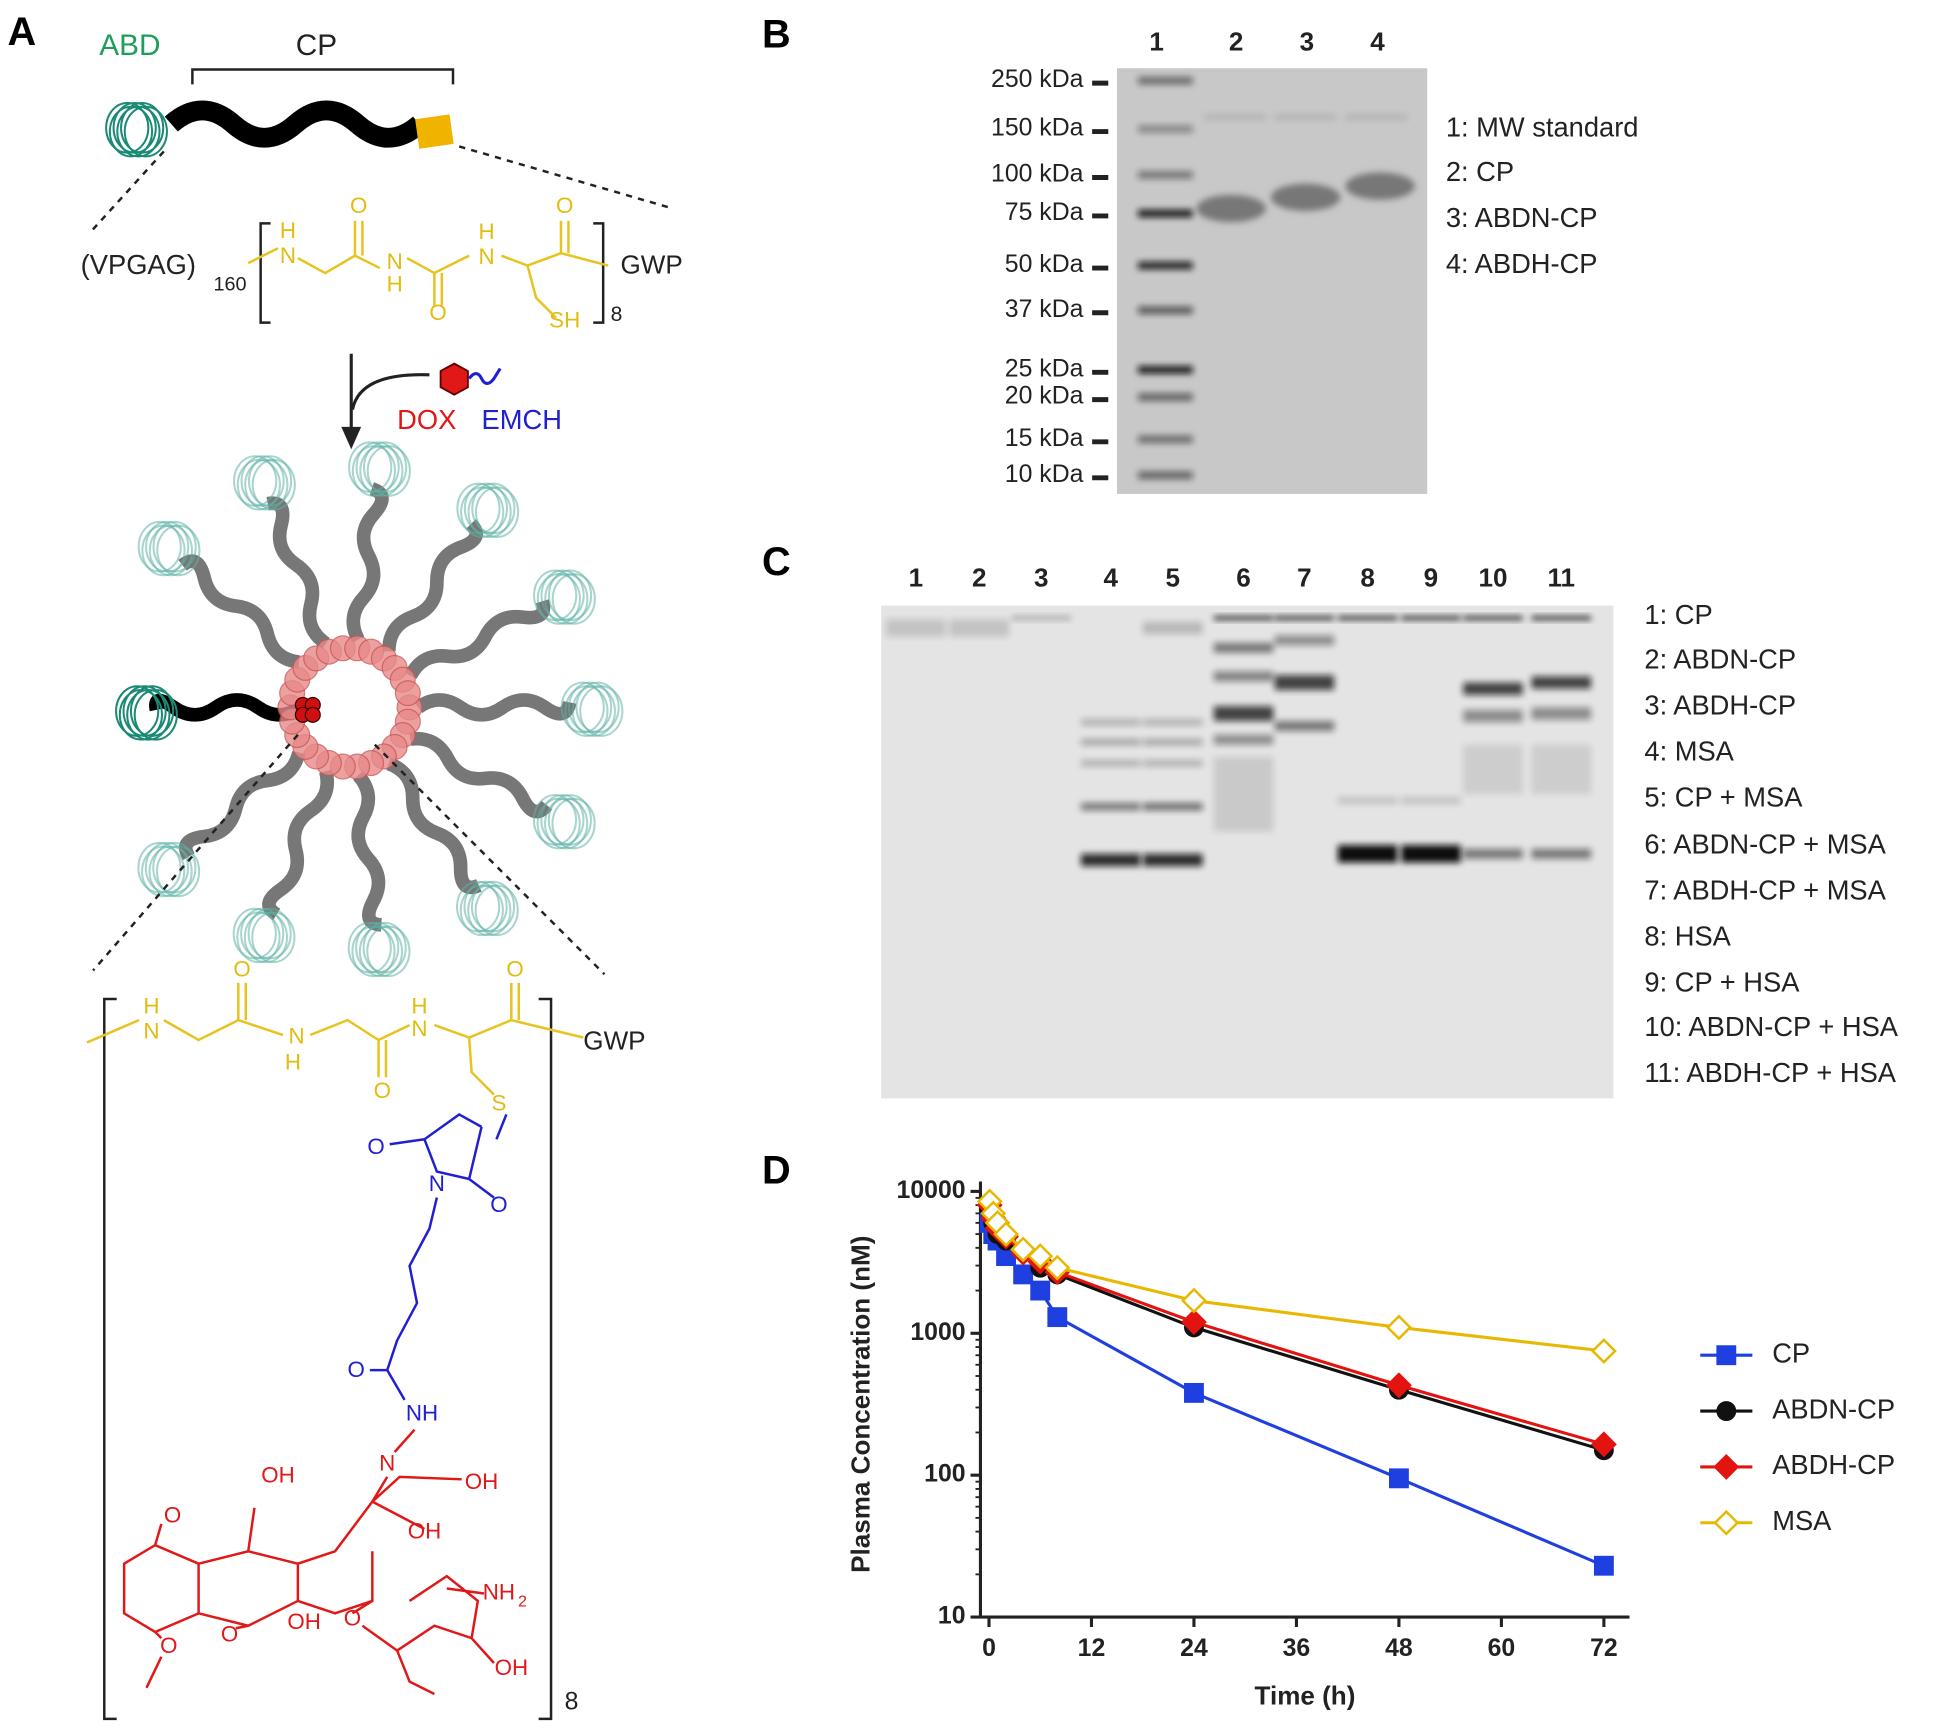 Image resolution: width=1946 pixels, height=1730 pixels. Describe the element at coordinates (1296, 1276) in the screenshot. I see `series-line` at that location.